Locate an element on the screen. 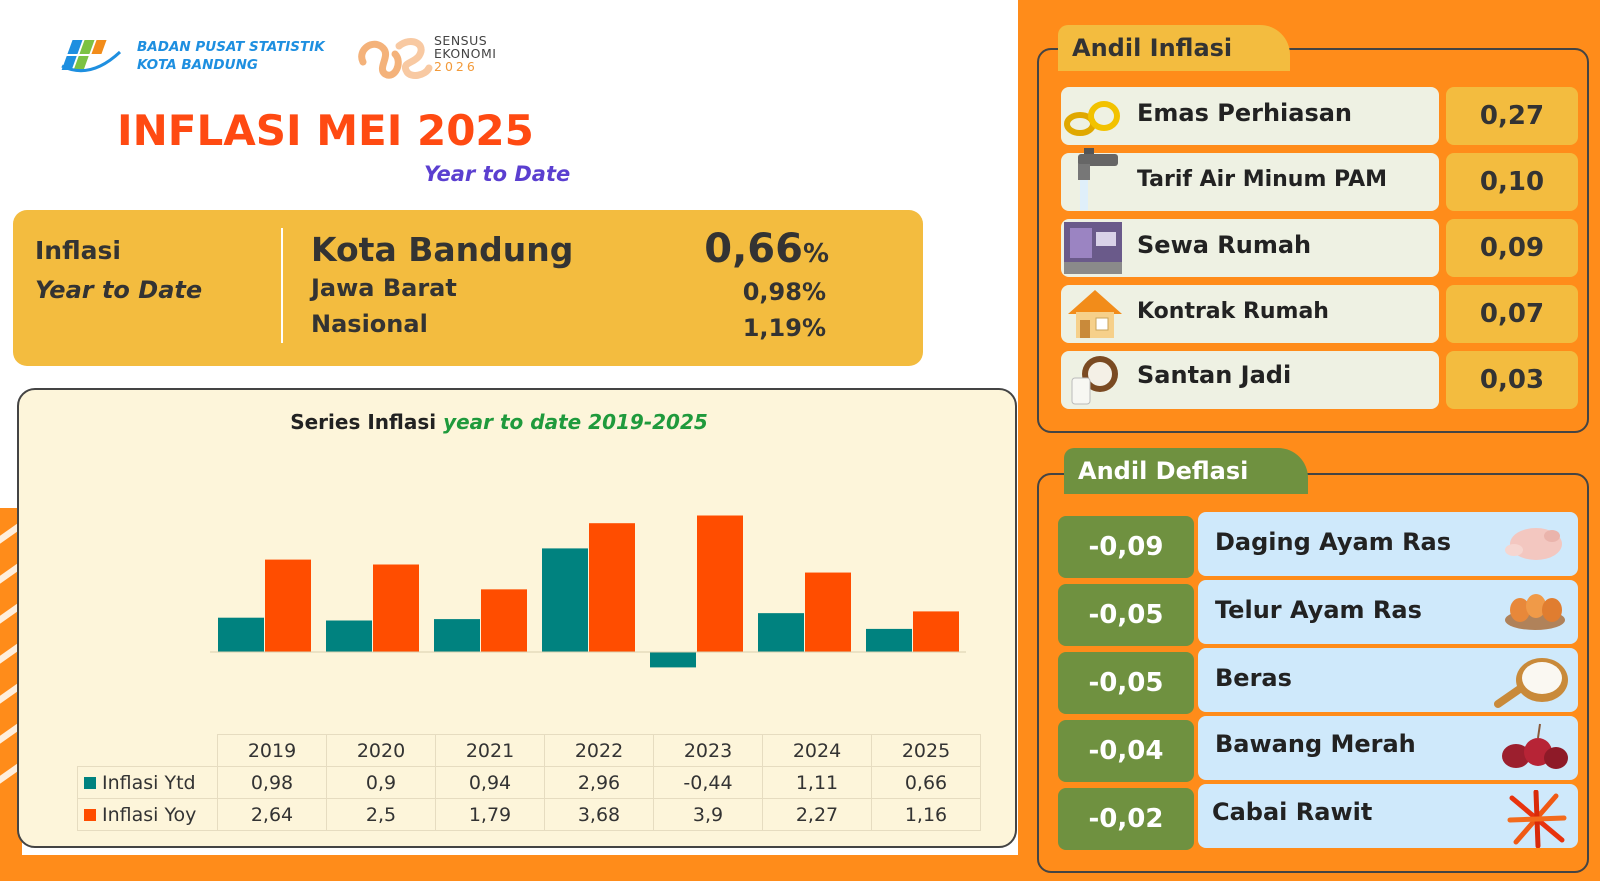 This screenshot has height=881, width=1600. page-subtitle: Year to Date is located at coordinates (497, 174).